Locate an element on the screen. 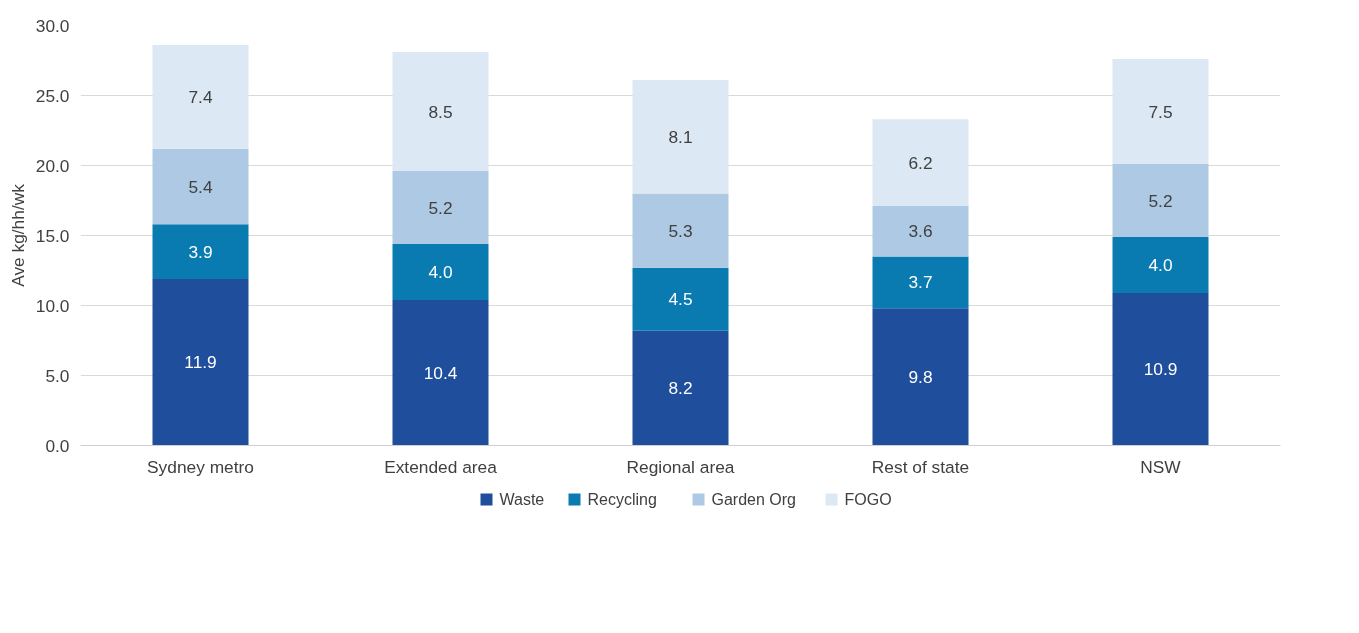 The width and height of the screenshot is (1359, 633). data-label: 5.4 is located at coordinates (200, 186).